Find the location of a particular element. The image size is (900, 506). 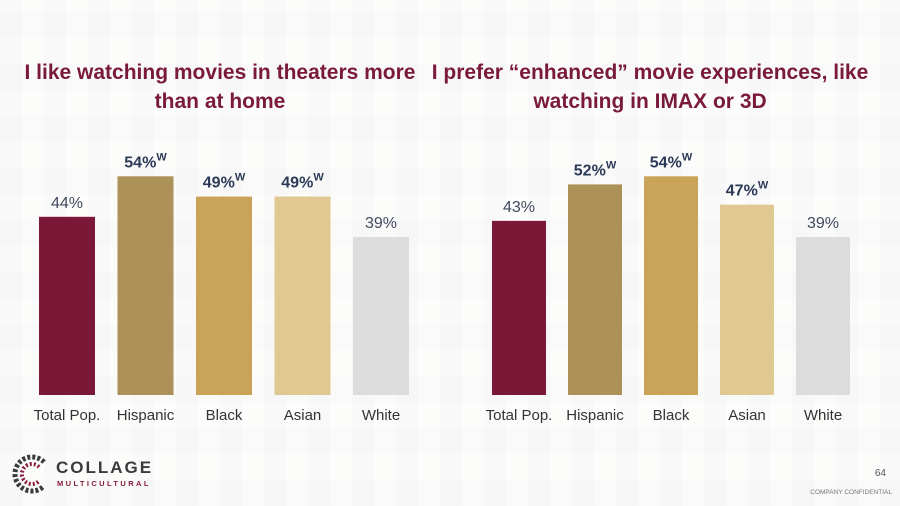

collage-multicultural-logo: COLLAGE MULTICULTURAL is located at coordinates (88, 476).